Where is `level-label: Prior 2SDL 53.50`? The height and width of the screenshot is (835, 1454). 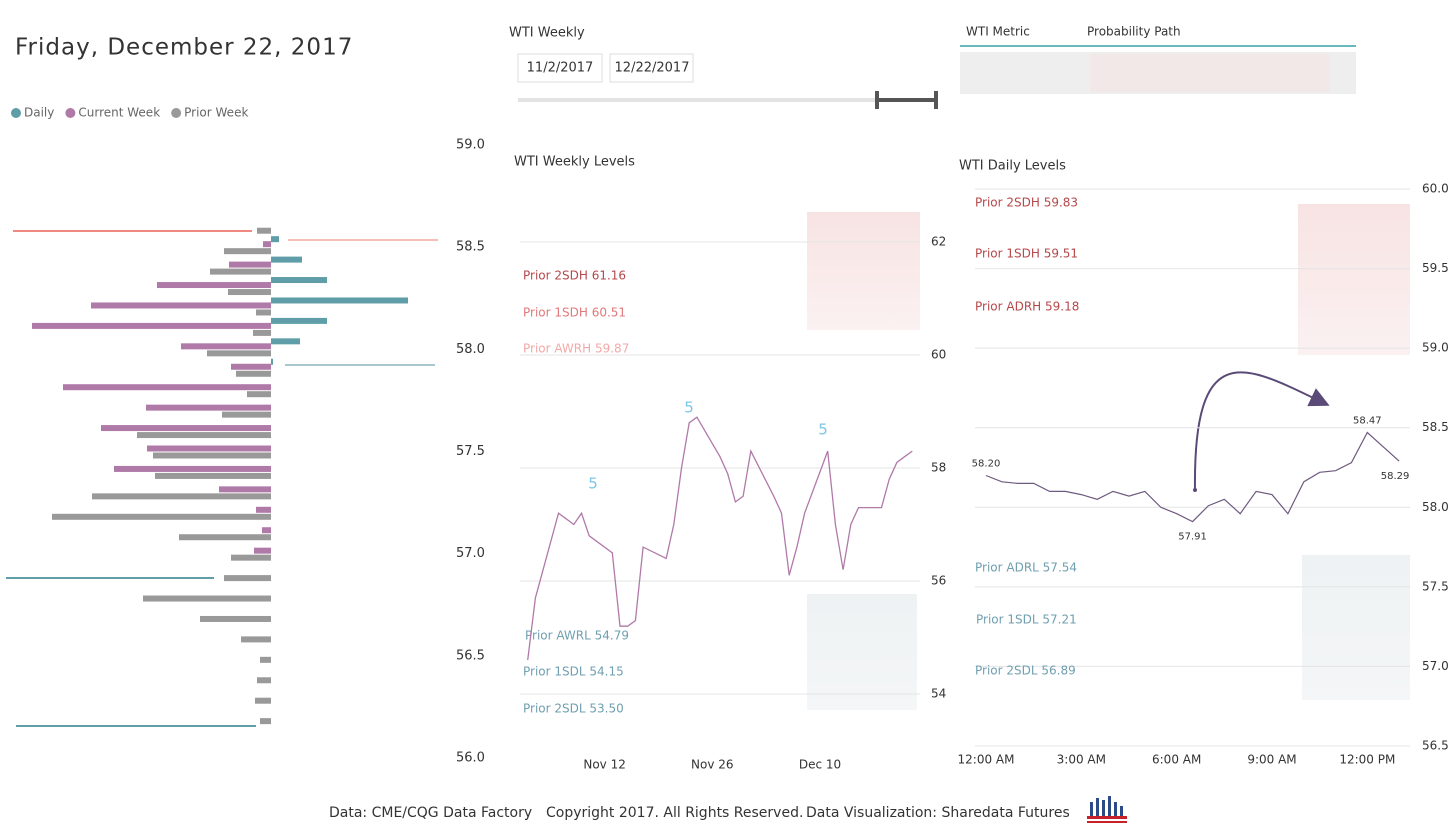
level-label: Prior 2SDL 53.50 is located at coordinates (573, 709).